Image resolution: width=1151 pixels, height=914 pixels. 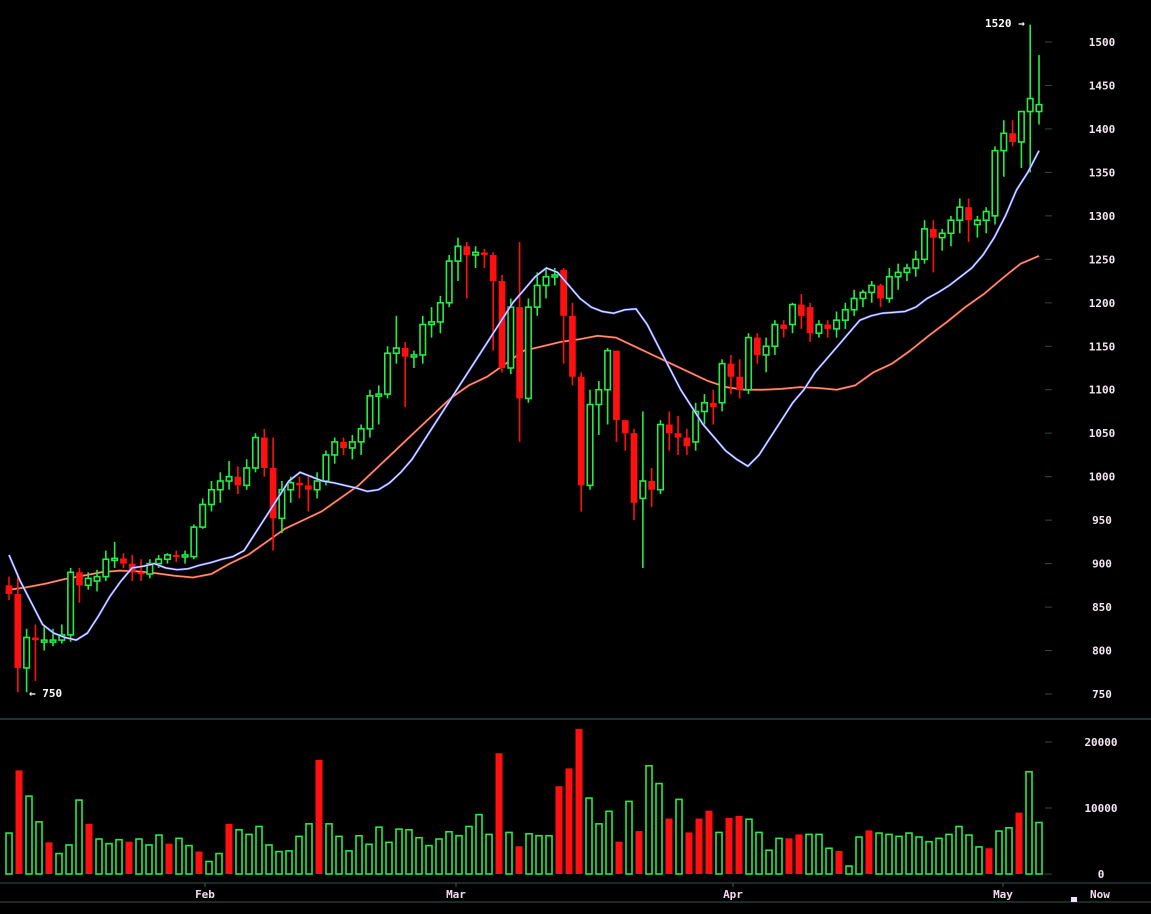 What do you see at coordinates (1005, 23) in the screenshot?
I see `max-price-annotation: 1520 →` at bounding box center [1005, 23].